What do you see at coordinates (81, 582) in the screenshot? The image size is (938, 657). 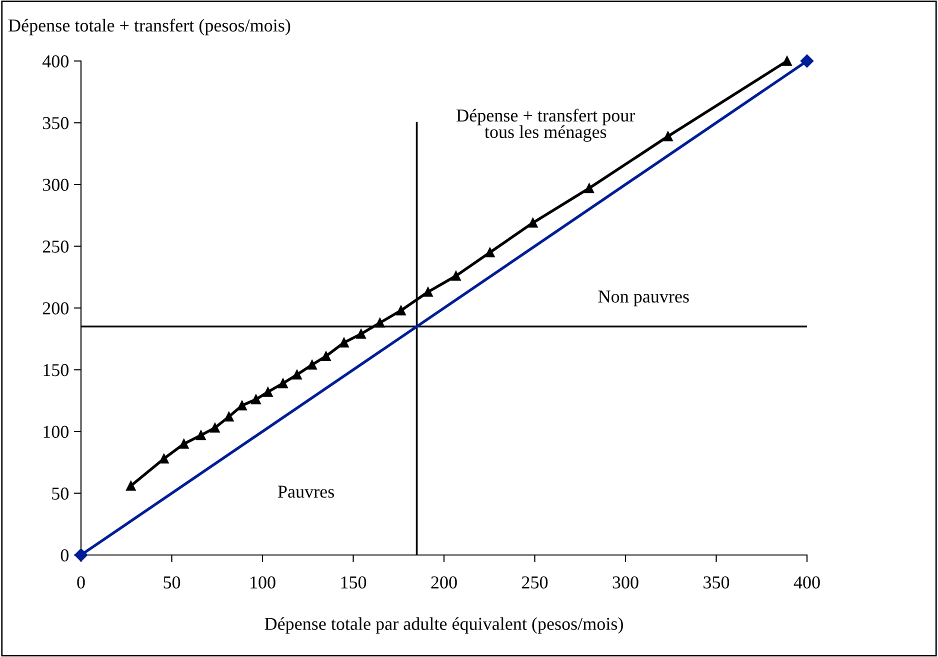 I see `x-tick-label: 0` at bounding box center [81, 582].